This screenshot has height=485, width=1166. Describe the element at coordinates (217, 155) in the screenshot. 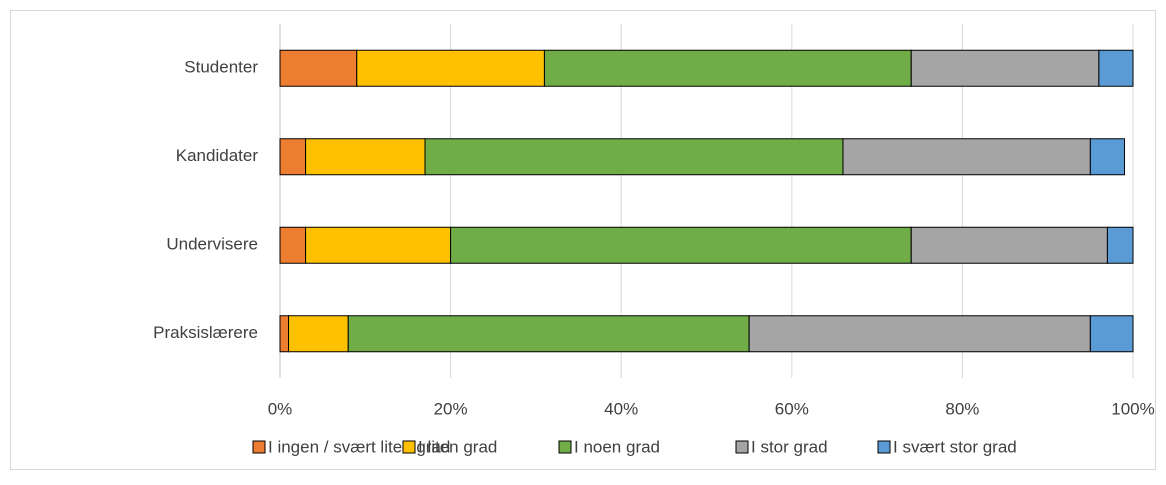

I see `y-tick-label: Kandidater` at that location.